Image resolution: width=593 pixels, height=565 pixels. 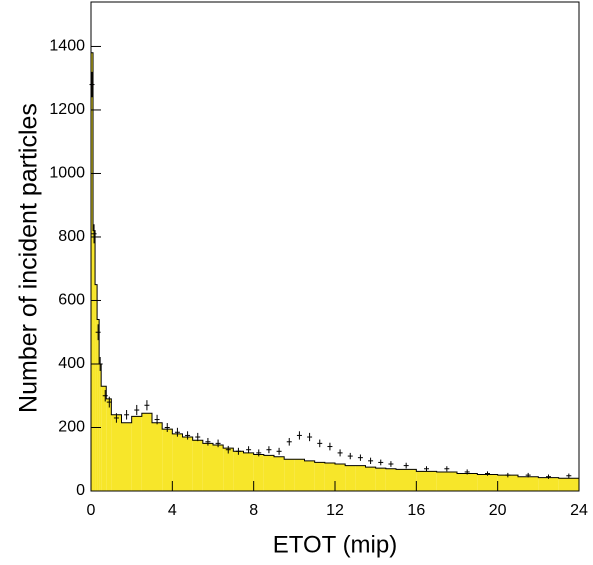 What do you see at coordinates (71, 300) in the screenshot?
I see `y-tick-label: 600` at bounding box center [71, 300].